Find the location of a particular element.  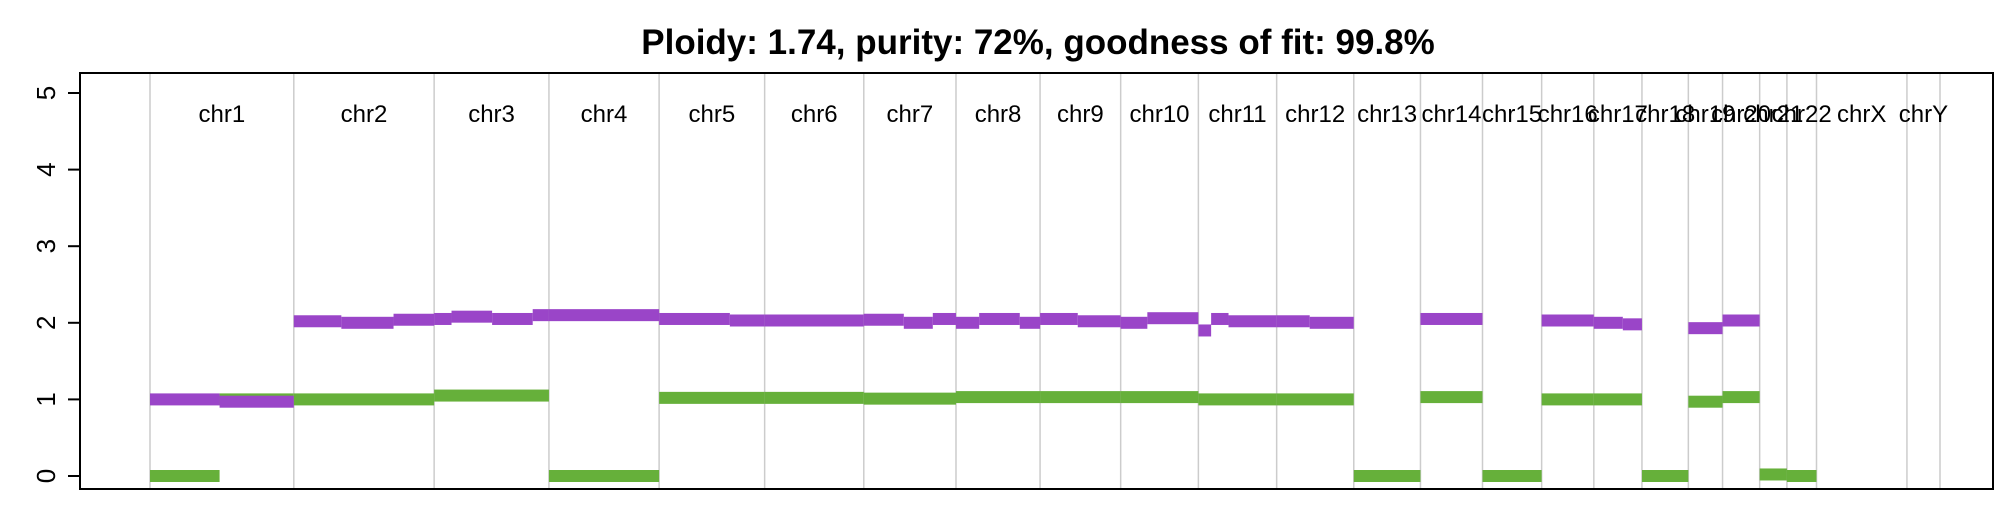

chromosome-label: chr12 is located at coordinates (1315, 114).